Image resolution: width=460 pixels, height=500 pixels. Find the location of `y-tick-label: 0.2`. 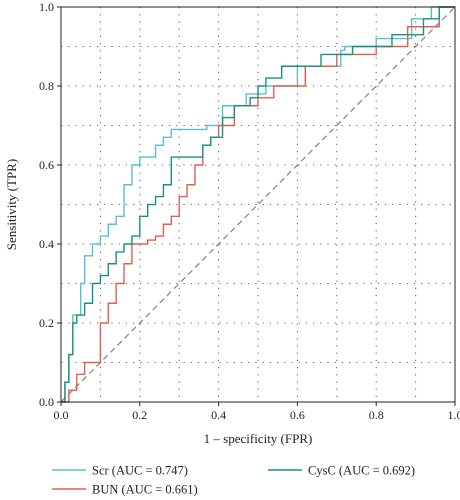

y-tick-label: 0.2 is located at coordinates (46, 323).